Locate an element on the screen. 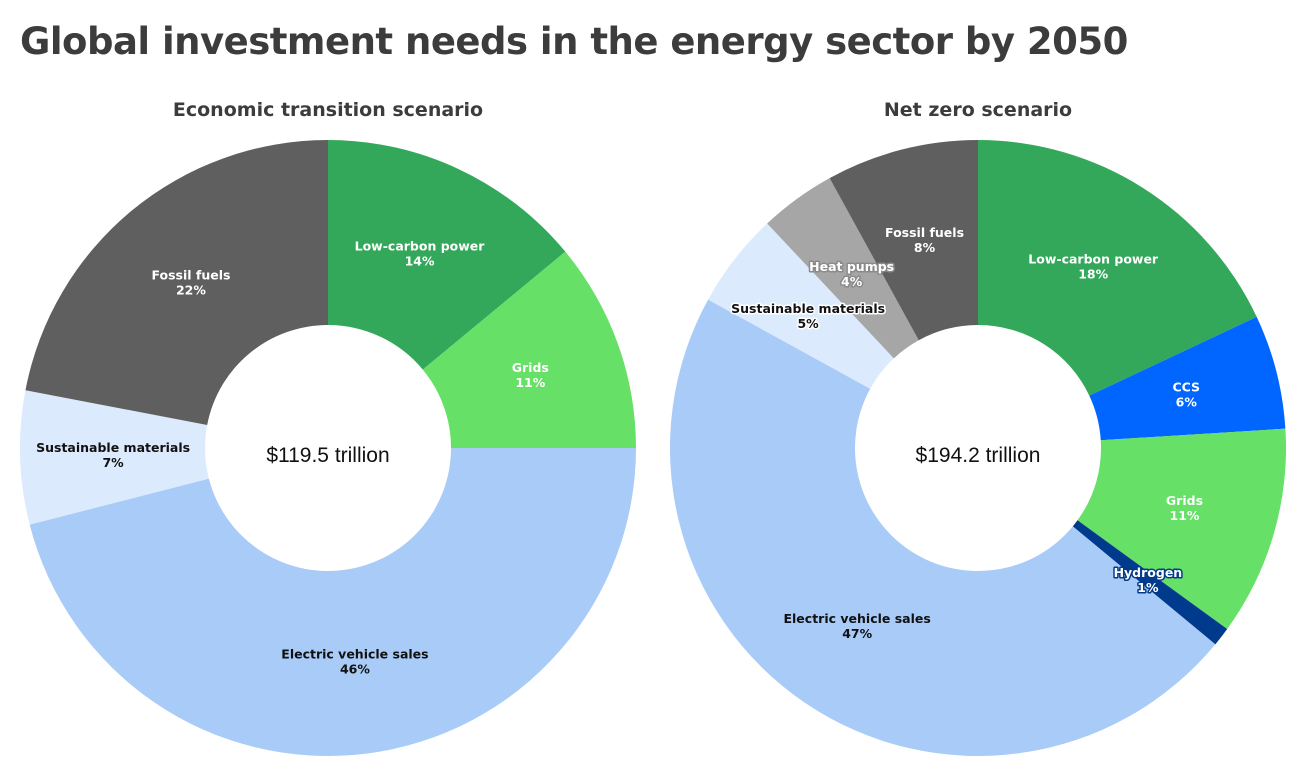  chart-subtitle: Economic transition scenario is located at coordinates (328, 110).